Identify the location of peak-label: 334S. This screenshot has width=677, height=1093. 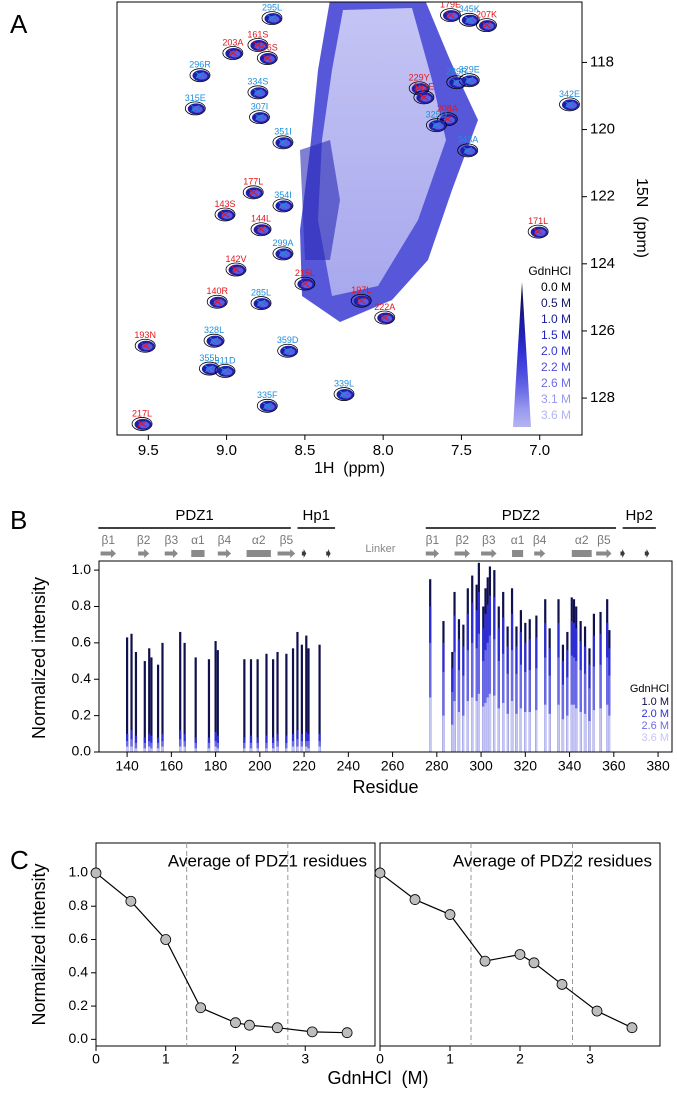
(257, 82).